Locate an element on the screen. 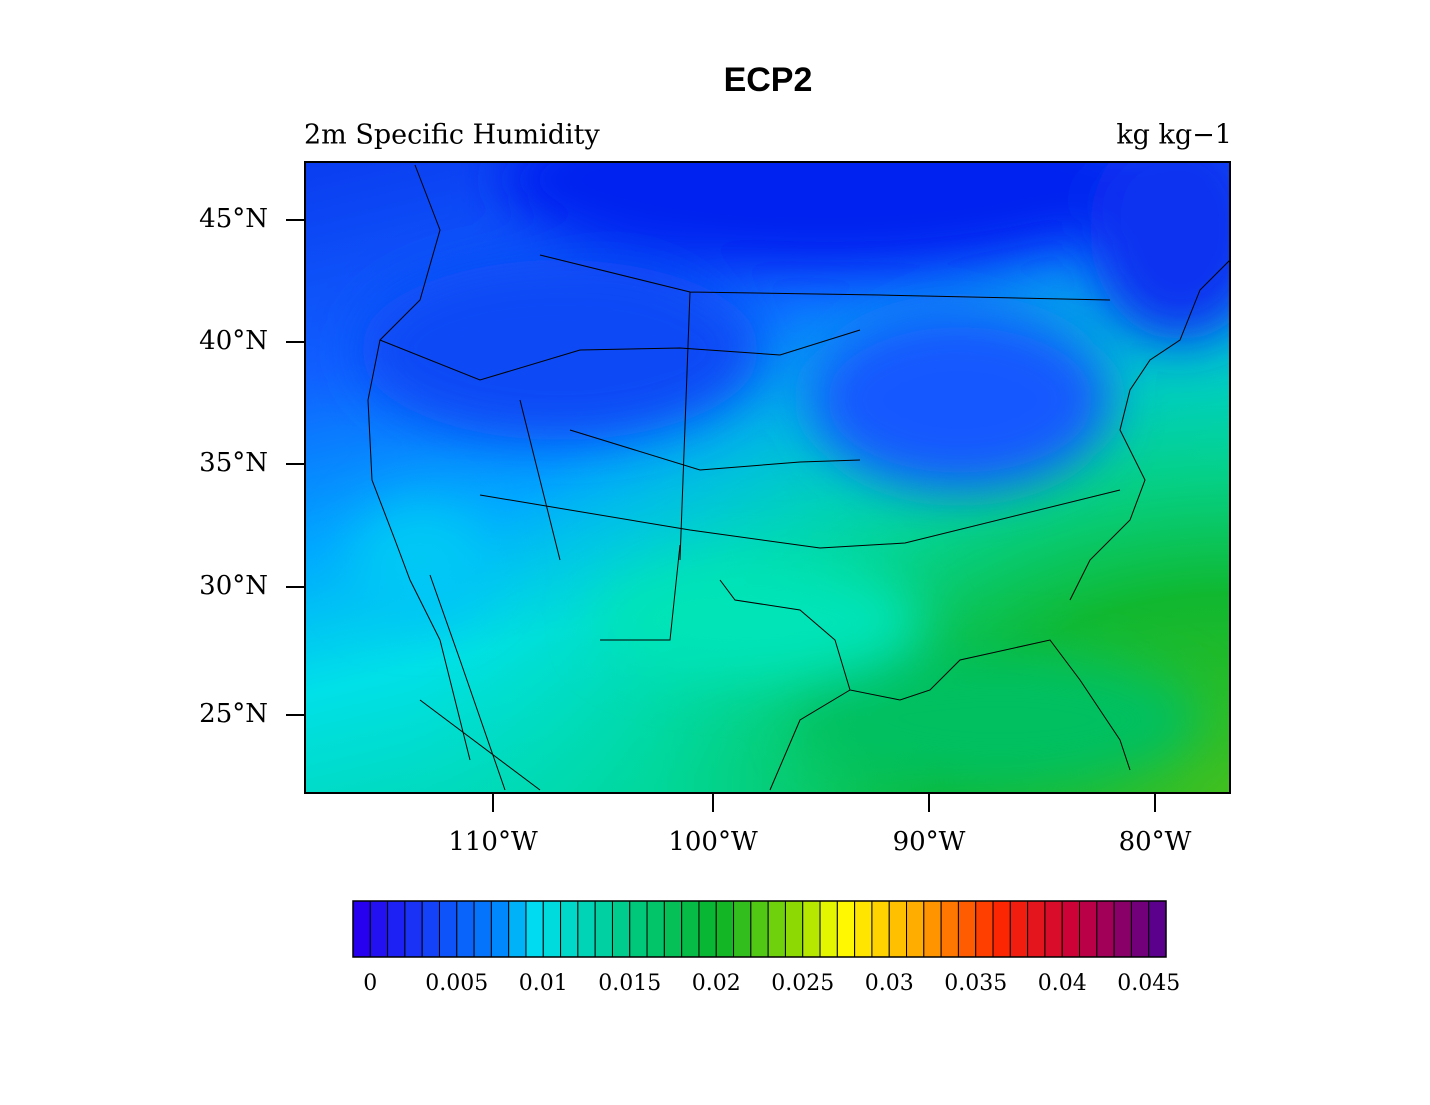  colorbar-label: 0.01 is located at coordinates (543, 983).